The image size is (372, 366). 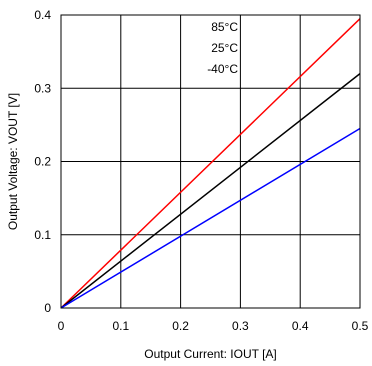 What do you see at coordinates (180, 326) in the screenshot?
I see `x-tick-label: 0.2` at bounding box center [180, 326].